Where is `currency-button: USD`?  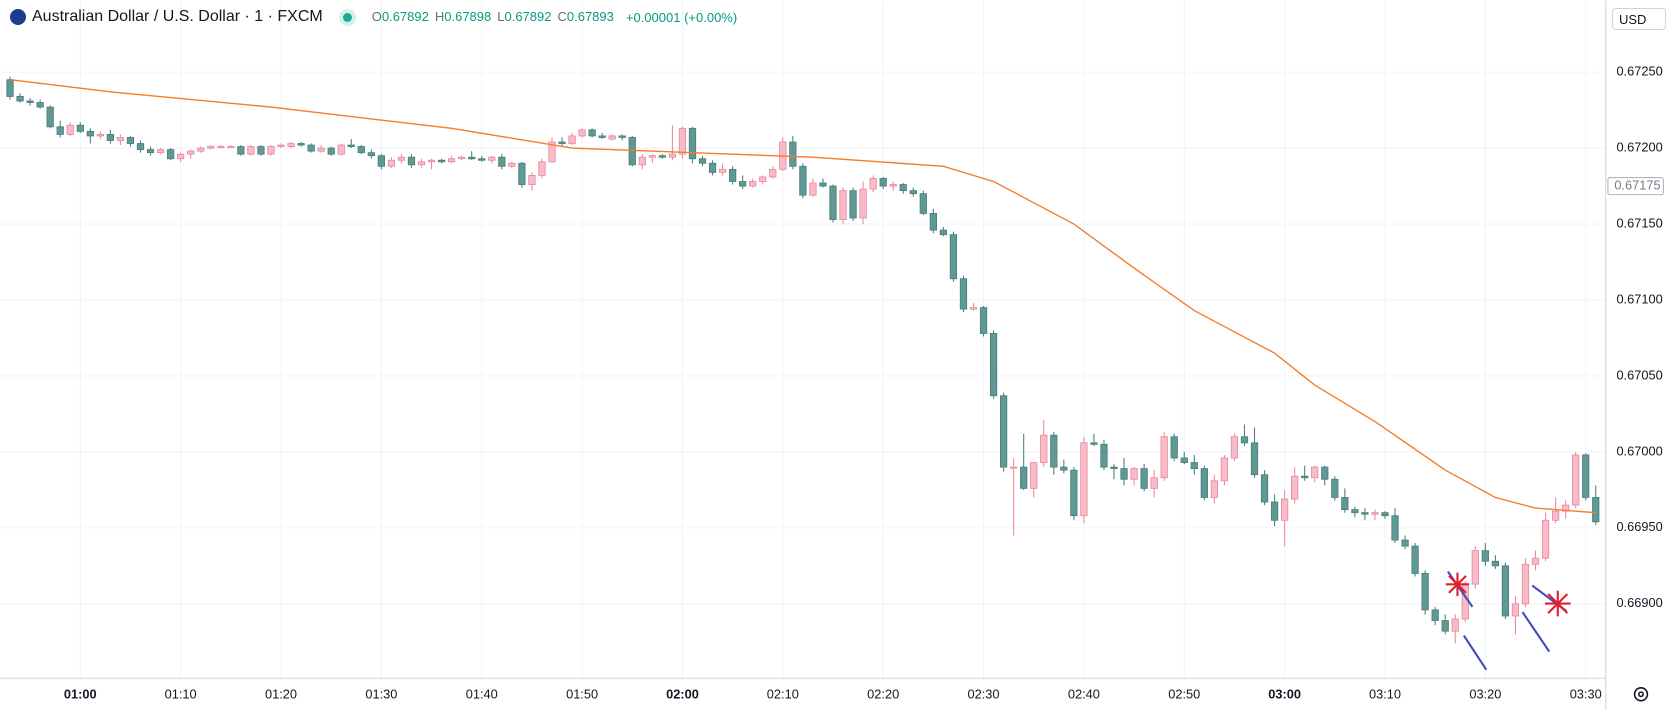
currency-button: USD is located at coordinates (1639, 19).